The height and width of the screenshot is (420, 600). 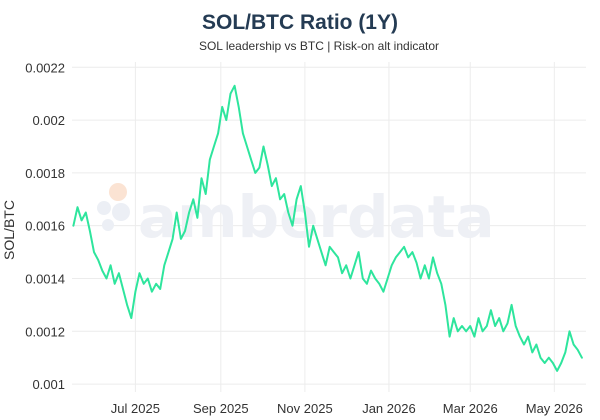 I want to click on x-tick-label: May 2026, so click(x=554, y=408).